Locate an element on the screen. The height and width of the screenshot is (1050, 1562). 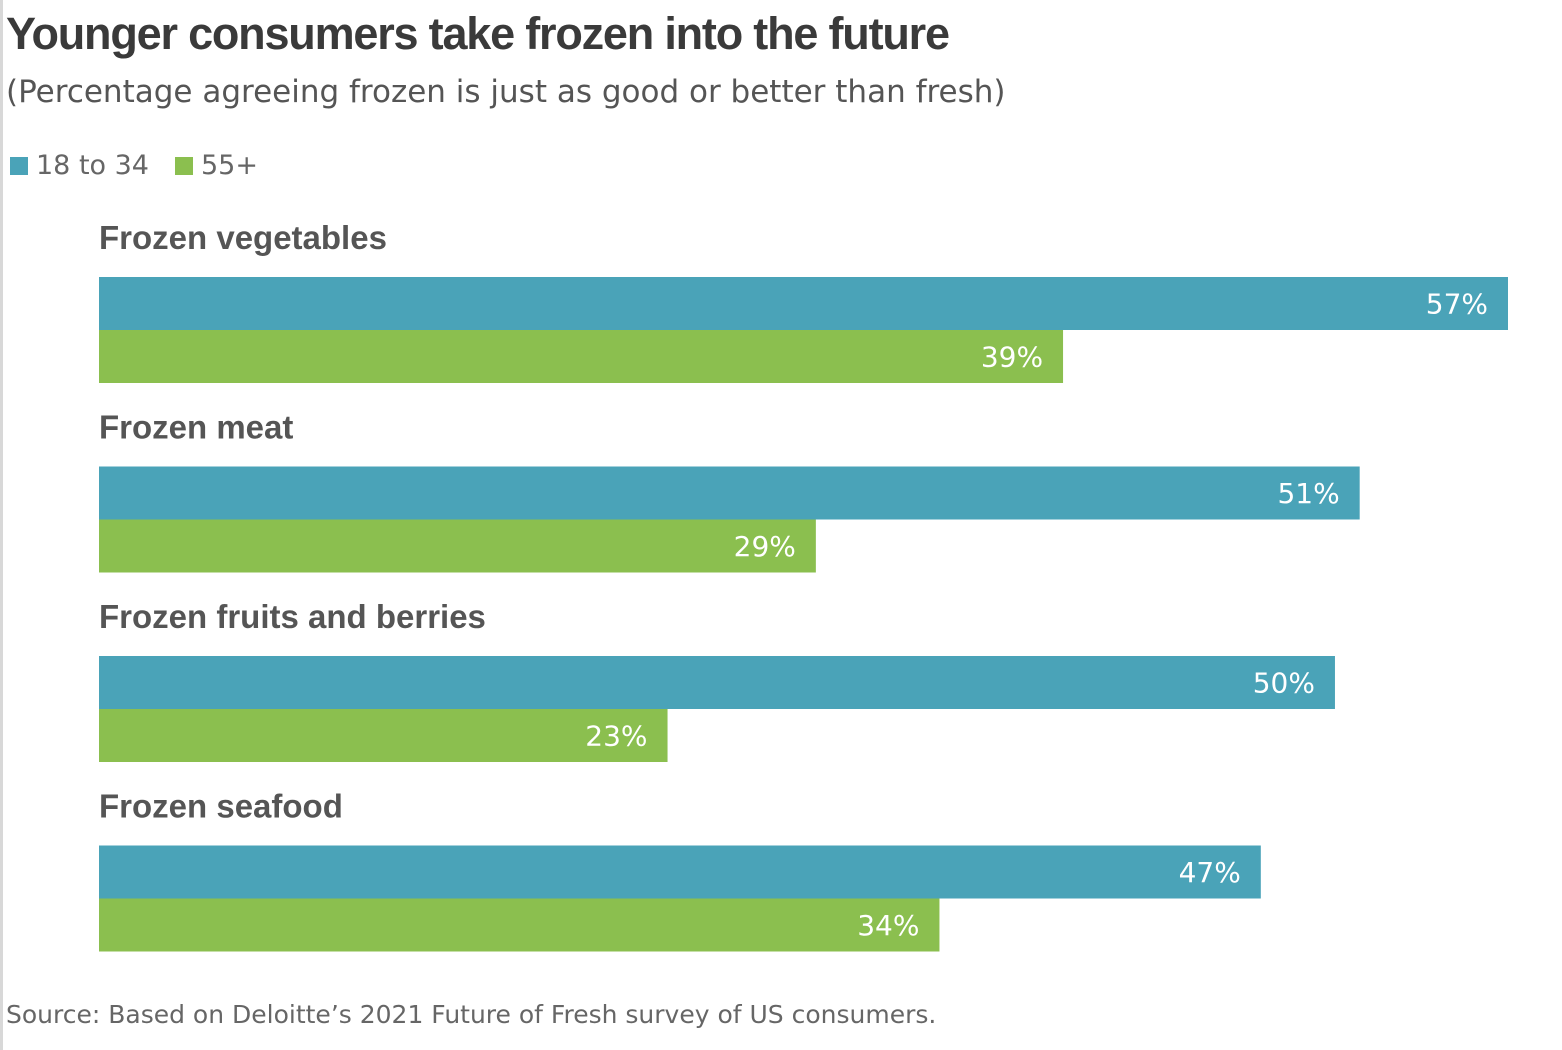
value-label-frozen-seafood-series-1: 47% is located at coordinates (1210, 872).